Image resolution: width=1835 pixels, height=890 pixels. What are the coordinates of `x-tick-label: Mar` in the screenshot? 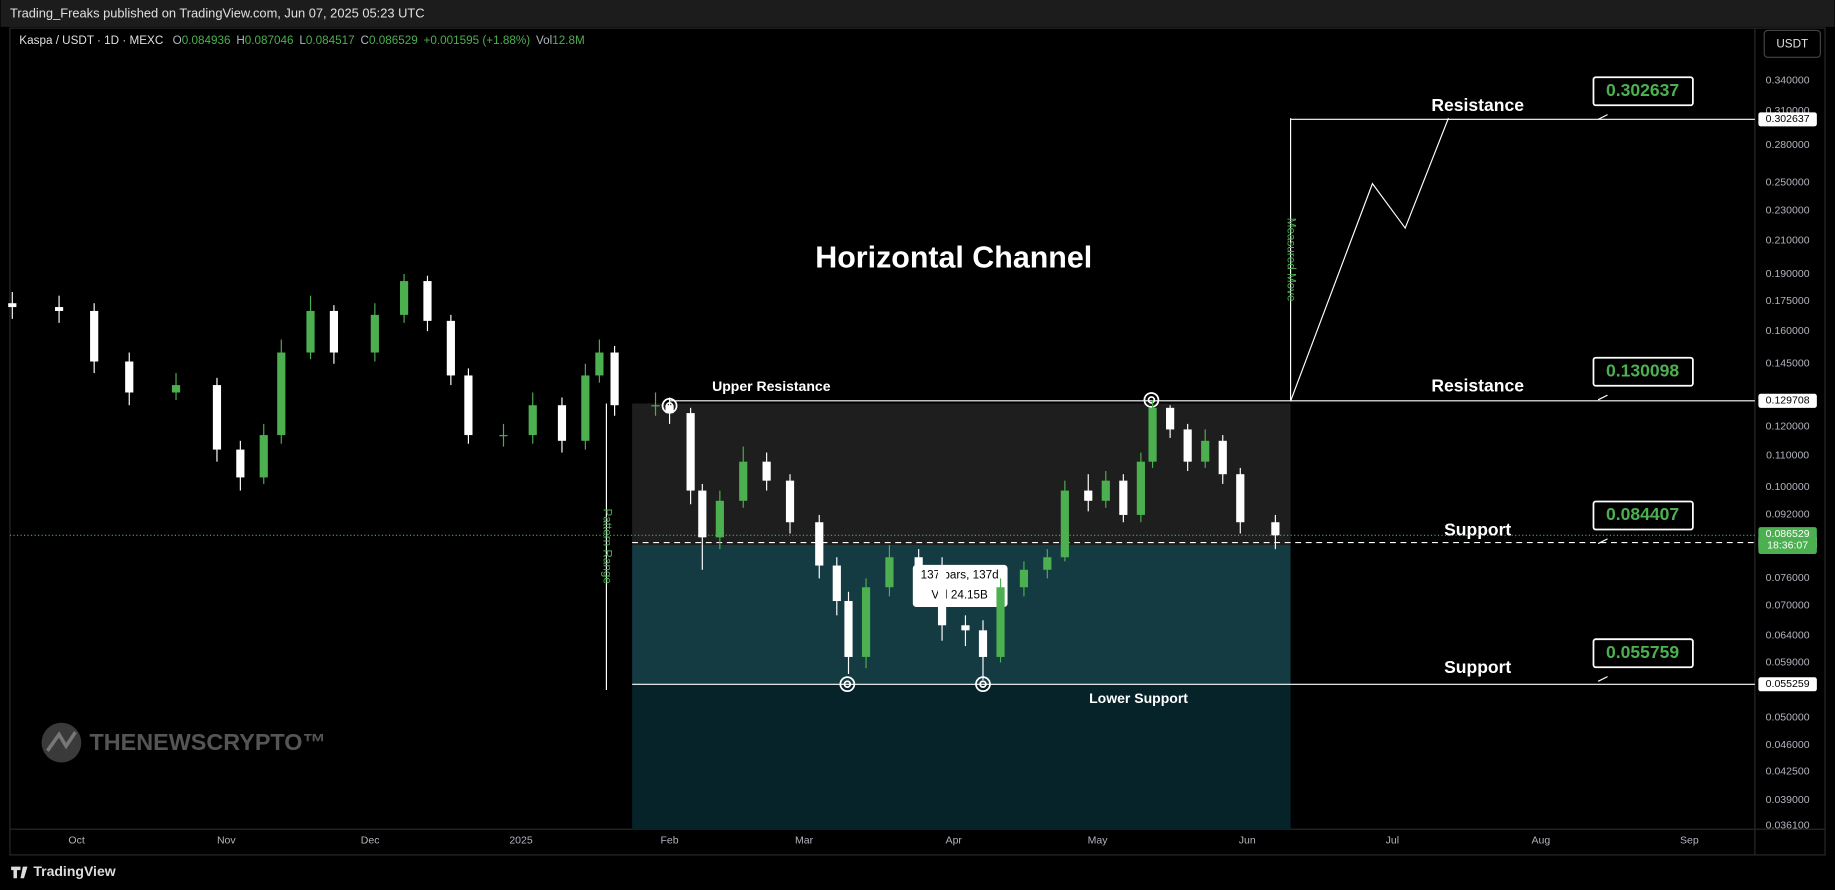 It's located at (804, 841).